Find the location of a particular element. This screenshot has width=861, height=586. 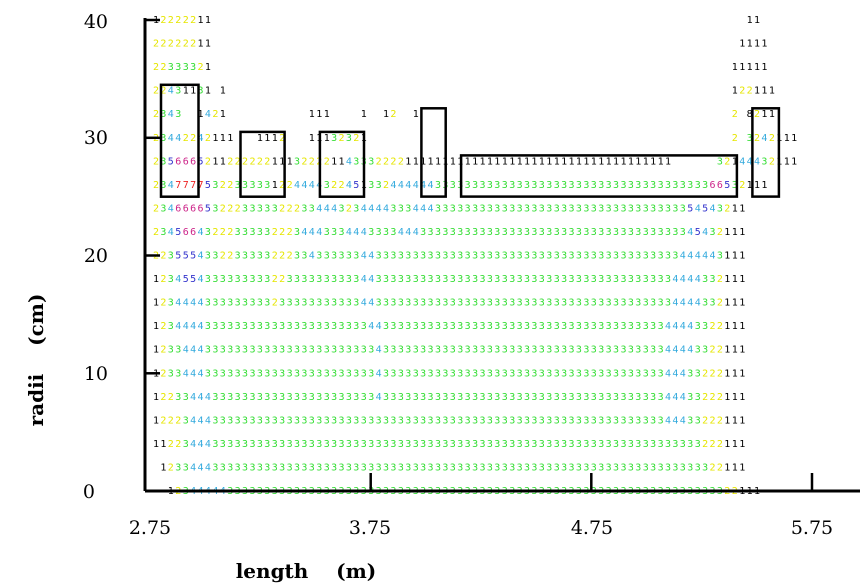

y-tick-label-0: 0 is located at coordinates (89, 492).